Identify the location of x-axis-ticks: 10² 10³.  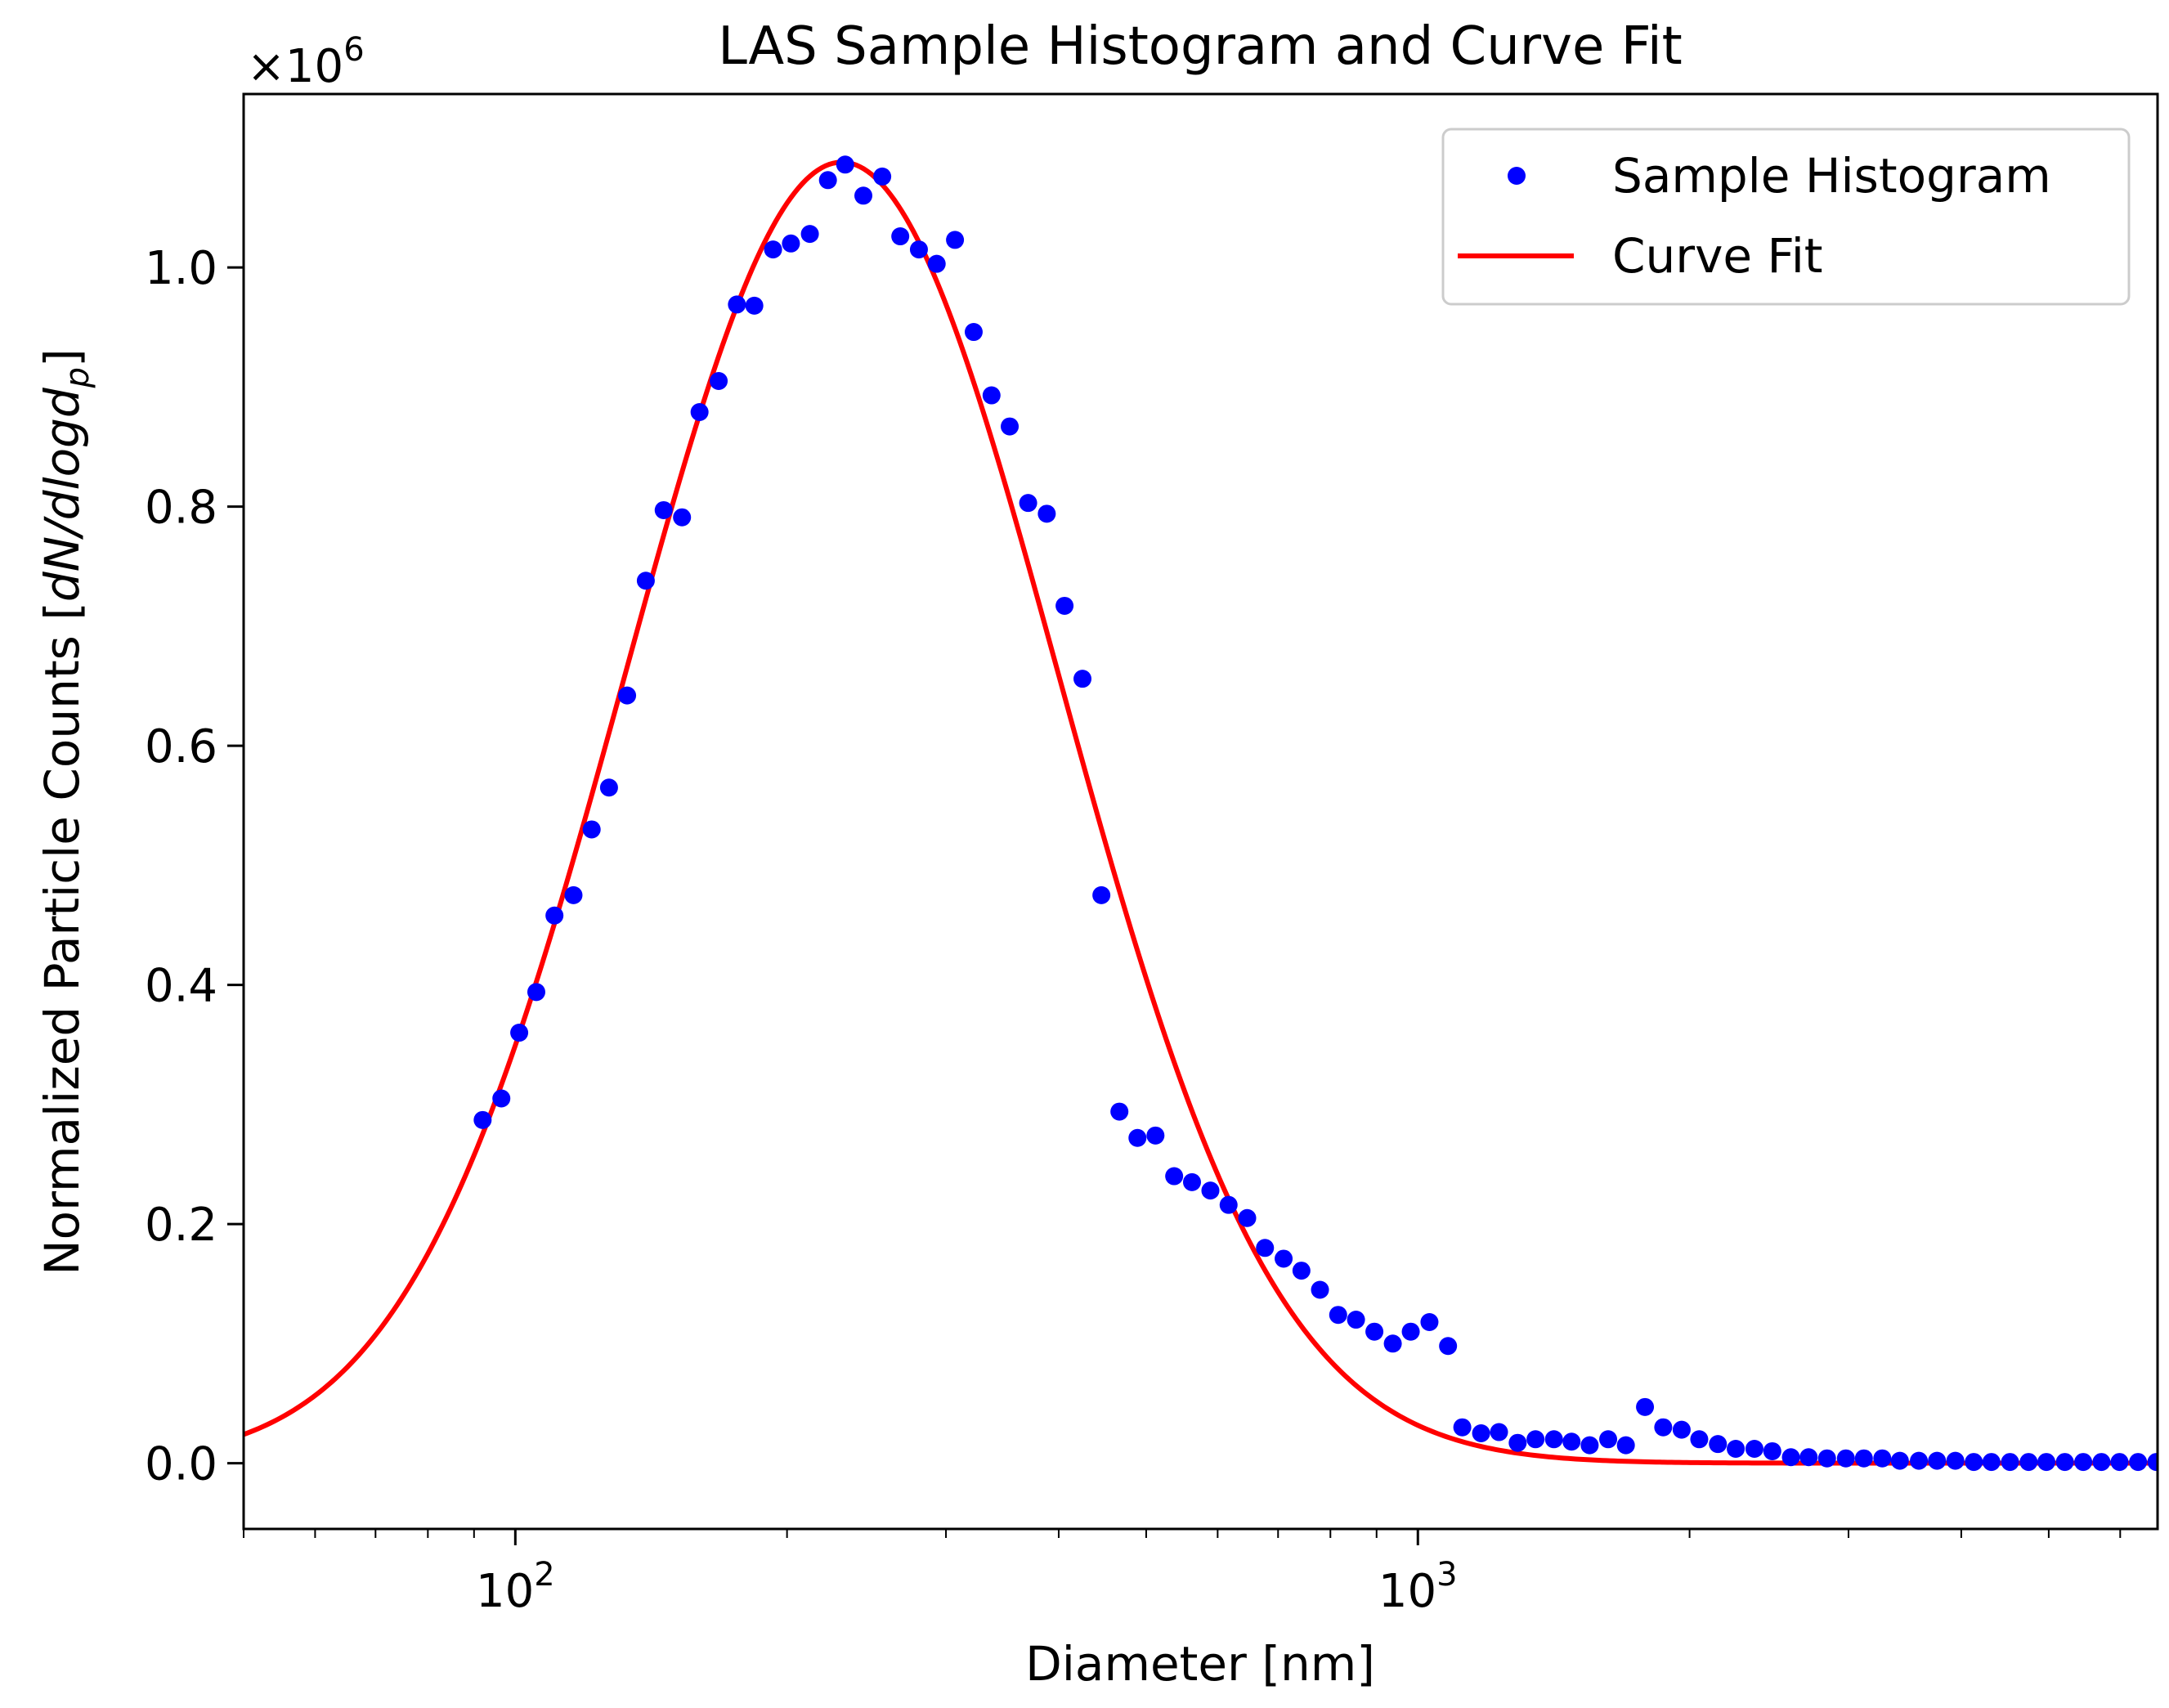
(1182, 1574).